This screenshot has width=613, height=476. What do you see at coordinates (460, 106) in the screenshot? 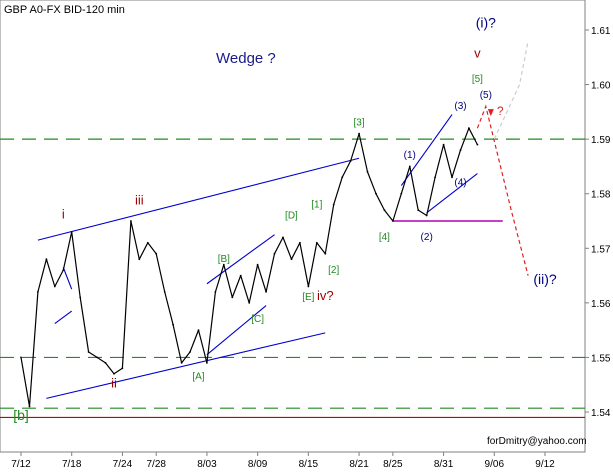
I see `wave-label-18: (3)` at bounding box center [460, 106].